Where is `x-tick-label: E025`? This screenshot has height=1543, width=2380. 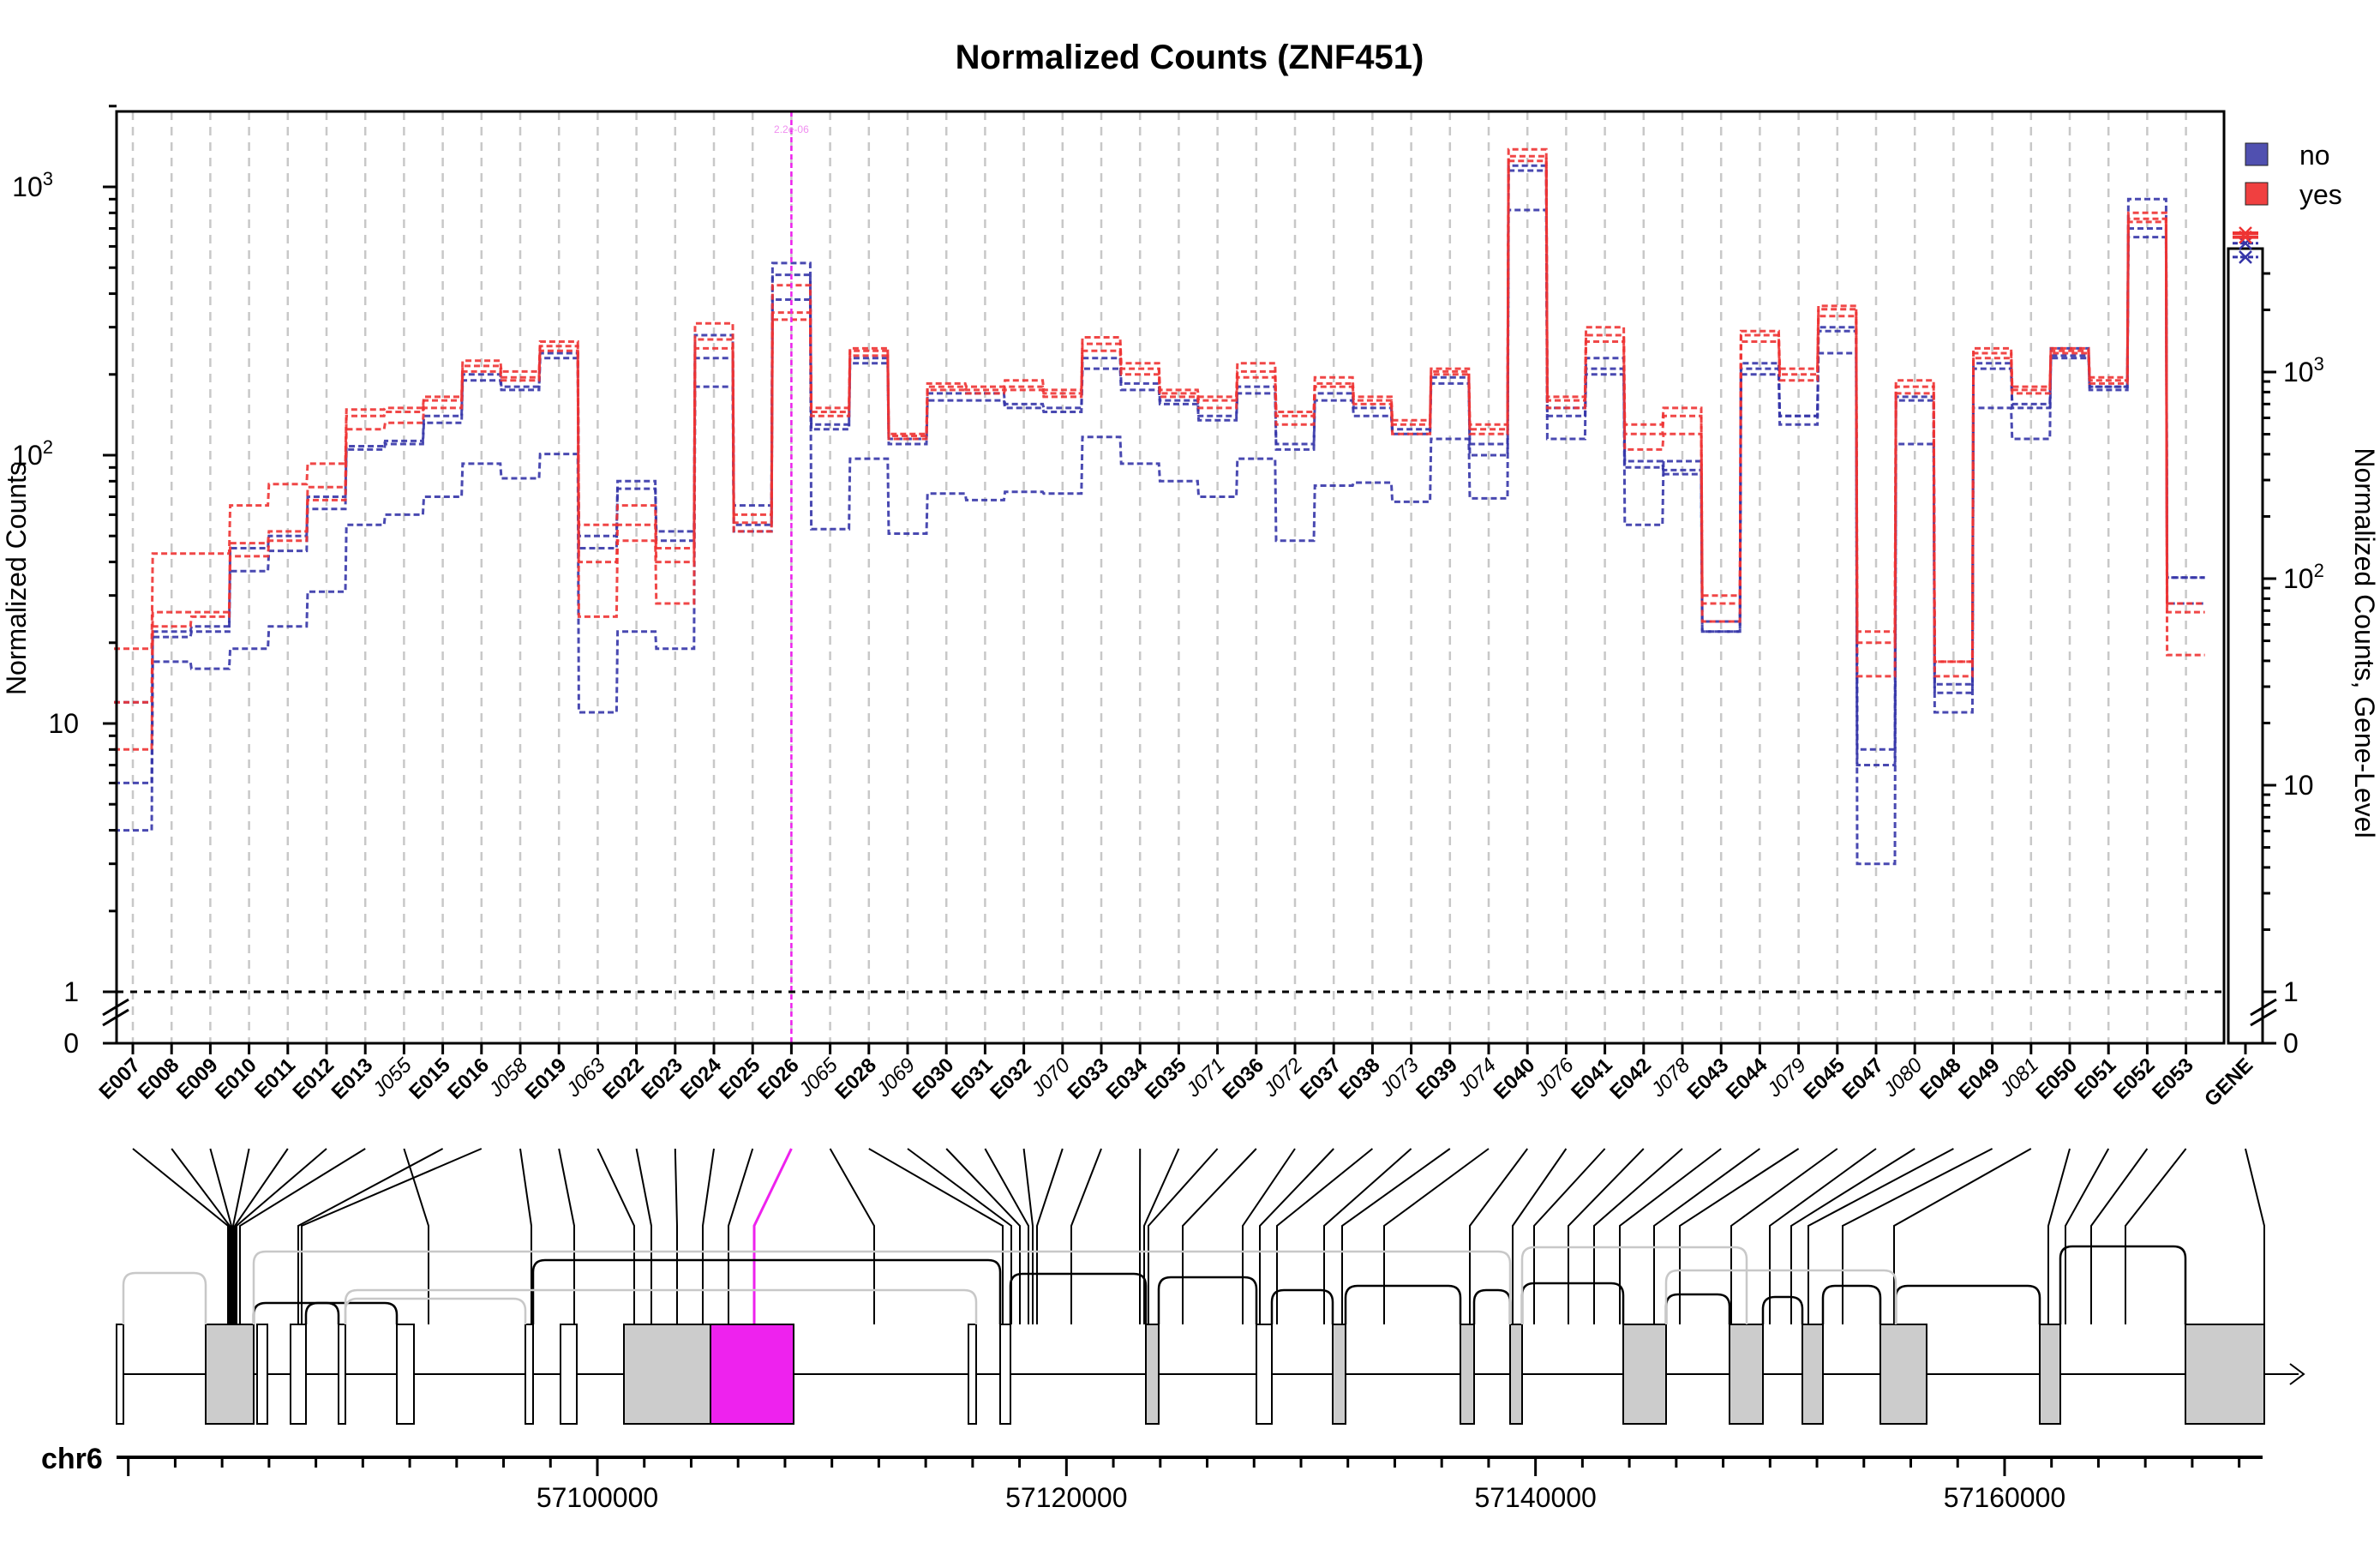 x-tick-label: E025 is located at coordinates (740, 1079).